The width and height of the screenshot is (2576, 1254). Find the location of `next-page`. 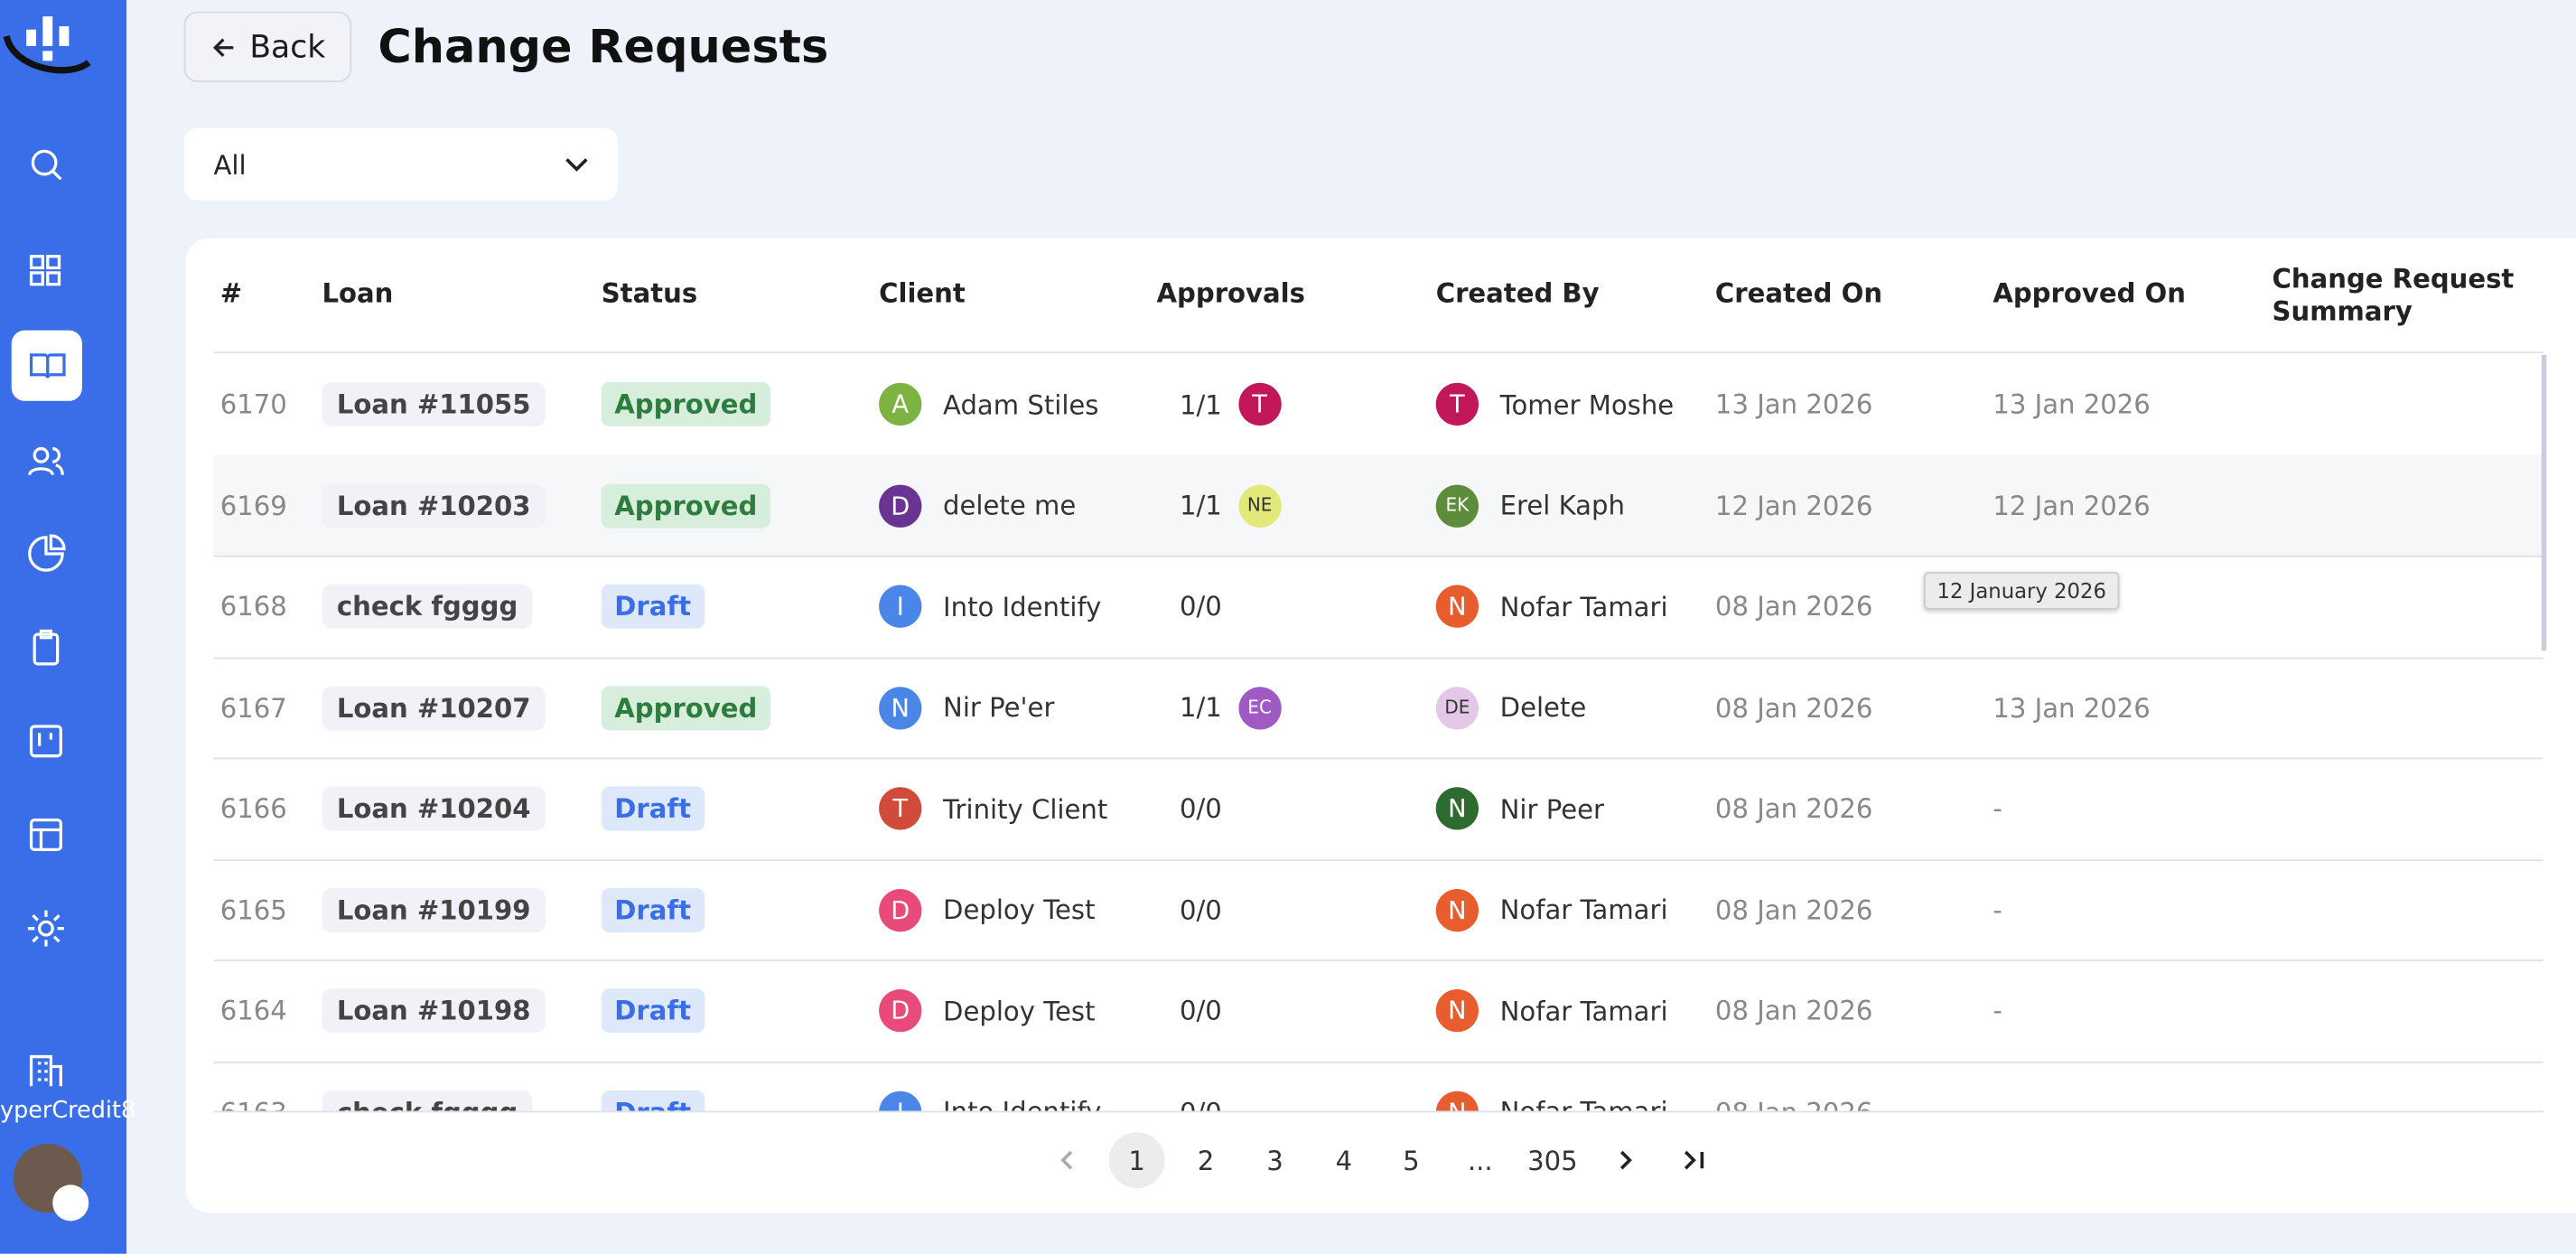

next-page is located at coordinates (1625, 1160).